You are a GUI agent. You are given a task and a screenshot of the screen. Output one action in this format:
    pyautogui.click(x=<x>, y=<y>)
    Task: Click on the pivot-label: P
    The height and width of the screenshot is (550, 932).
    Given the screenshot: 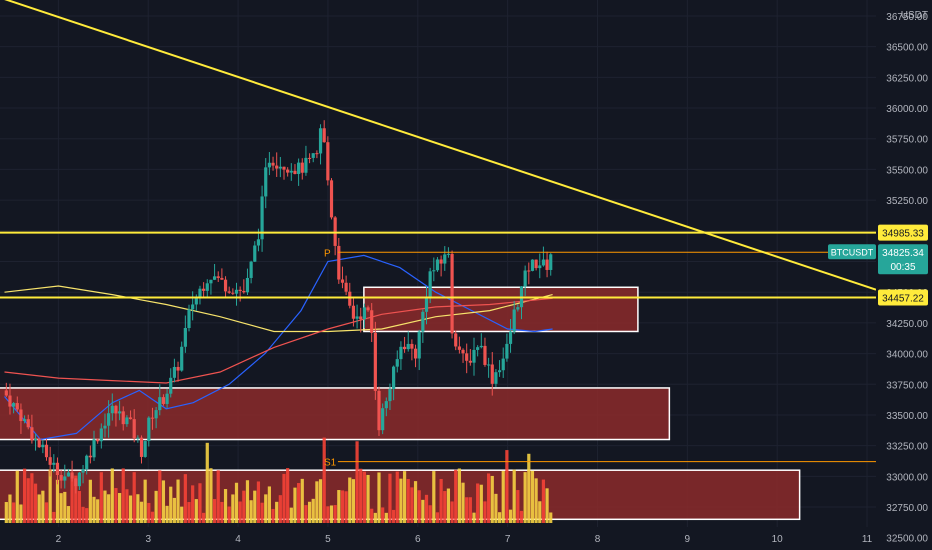 What is the action you would take?
    pyautogui.click(x=327, y=253)
    